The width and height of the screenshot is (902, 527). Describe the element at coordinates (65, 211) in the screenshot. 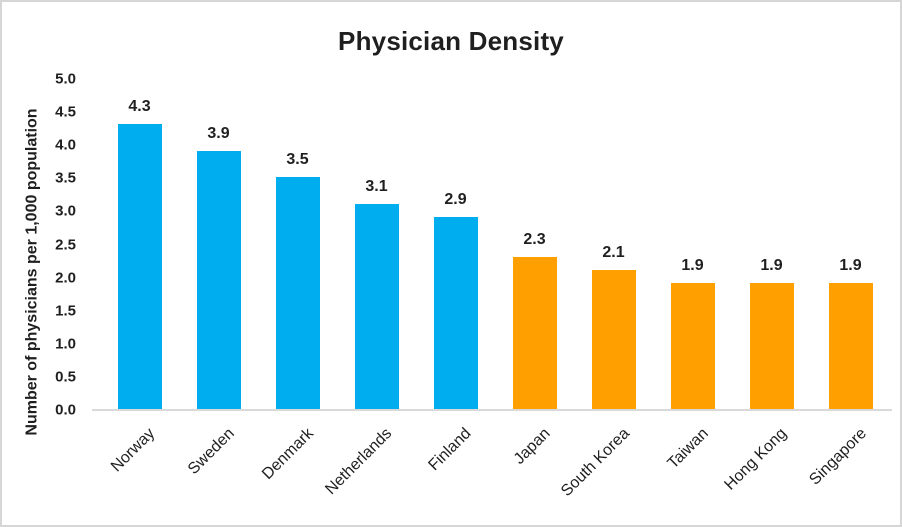

I see `y-tick-label: 3.0` at that location.